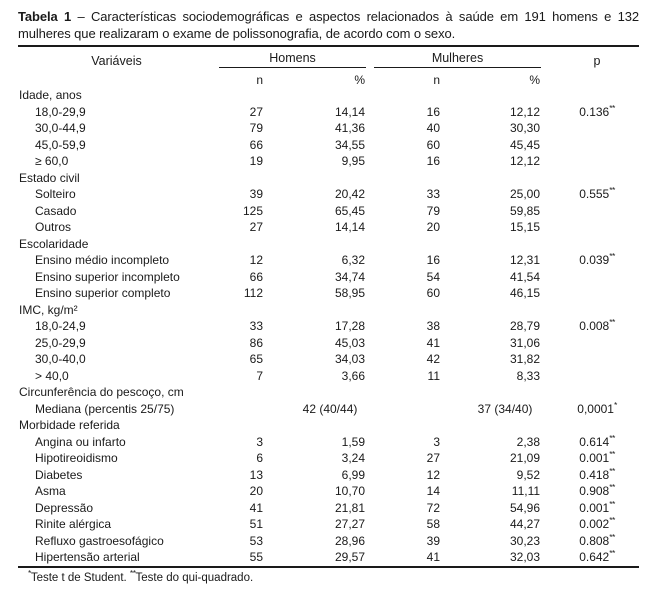 This screenshot has height=596, width=655. Describe the element at coordinates (350, 342) in the screenshot. I see `men-pct-value: 45,03` at that location.